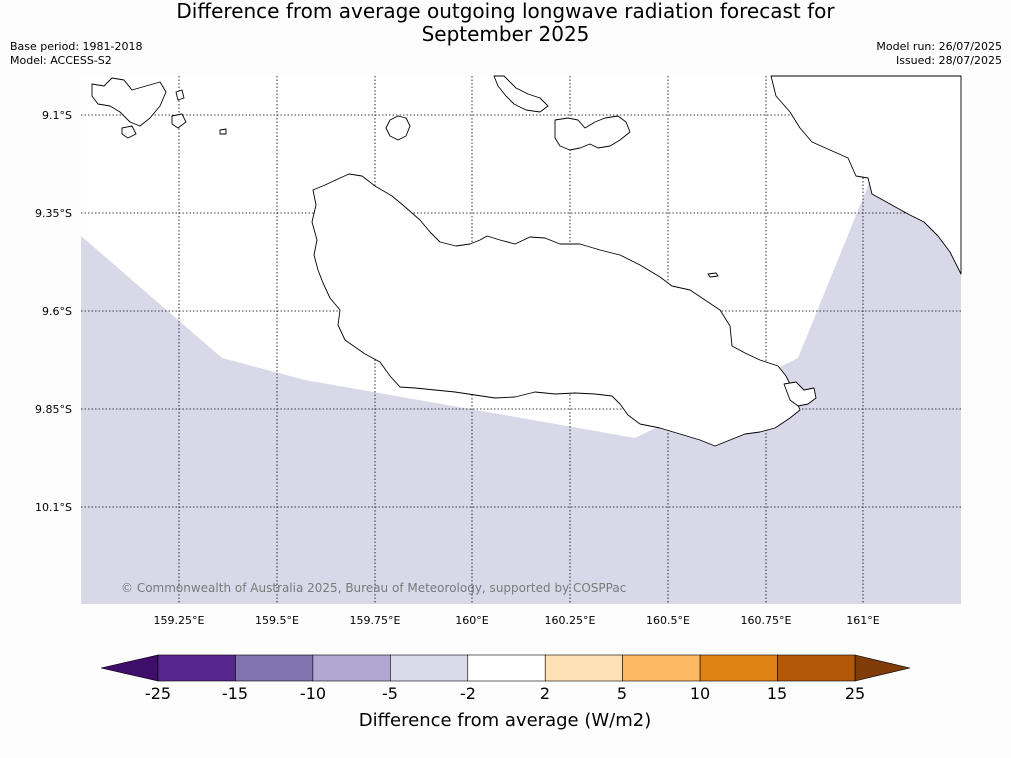 The width and height of the screenshot is (1011, 758). Describe the element at coordinates (766, 620) in the screenshot. I see `lon-label: 160.75°E` at that location.